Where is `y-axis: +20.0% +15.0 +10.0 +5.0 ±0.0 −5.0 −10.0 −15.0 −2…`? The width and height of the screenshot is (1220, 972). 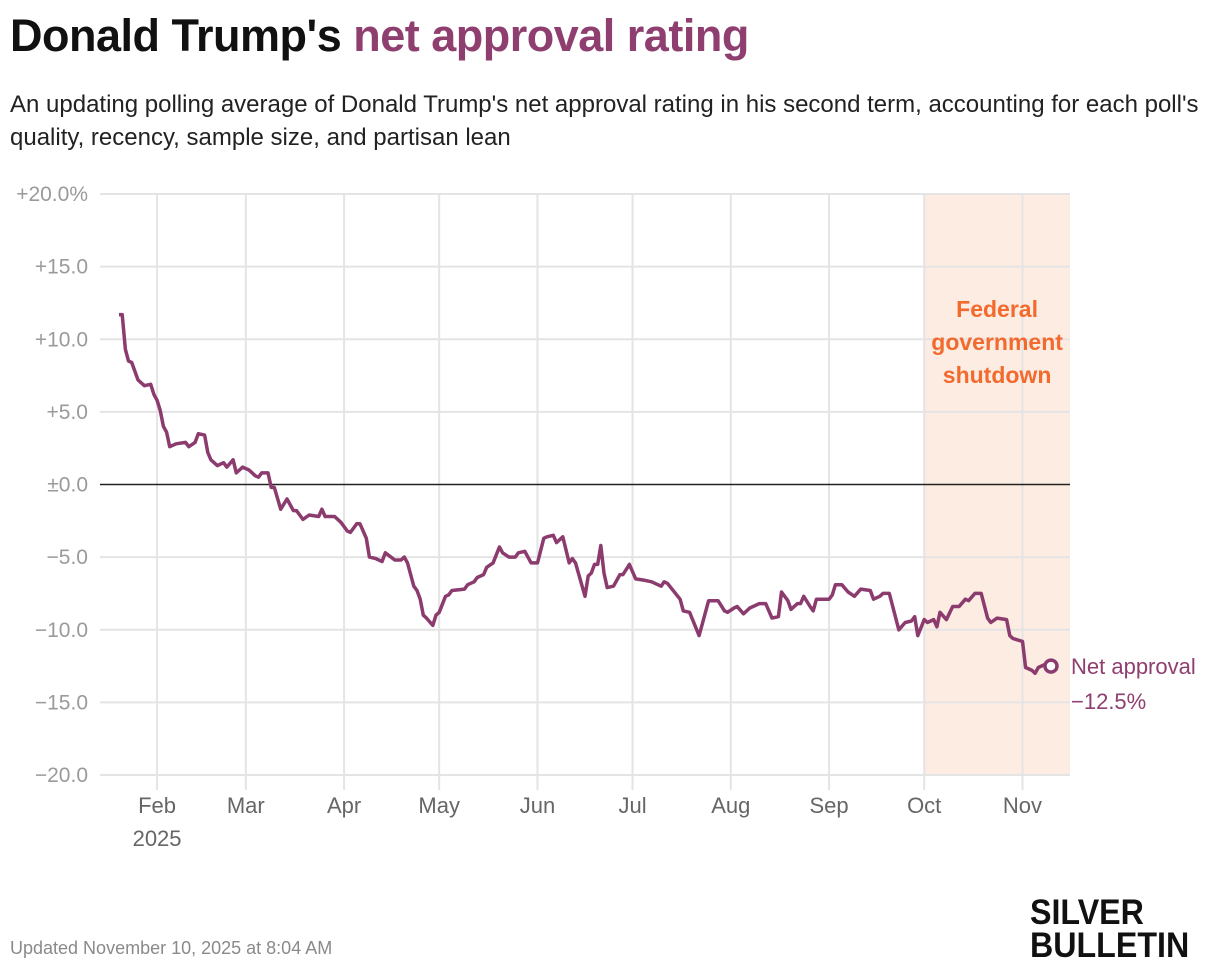
y-axis: +20.0% +15.0 +10.0 +5.0 ±0.0 −5.0 −10.0 −15.0 −2… is located at coordinates (52, 485).